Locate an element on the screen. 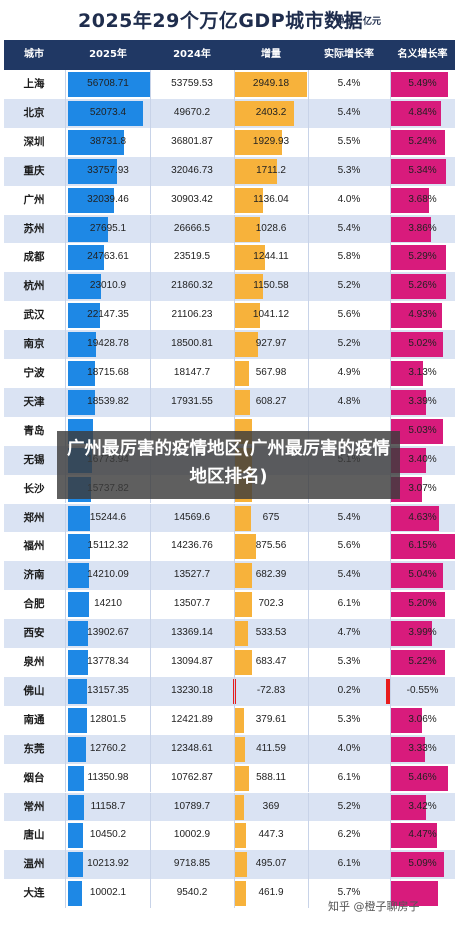 Image resolution: width=459 pixels, height=930 pixels. cell-city: 广州 is located at coordinates (34, 199).